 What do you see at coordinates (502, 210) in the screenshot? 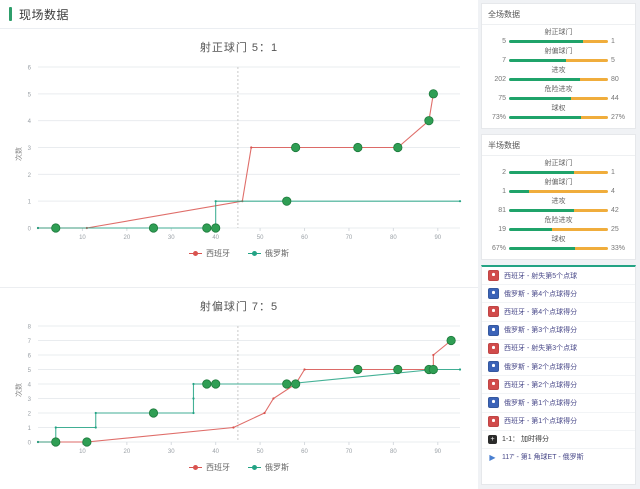
I see `stat-value-left: 81` at bounding box center [502, 210].